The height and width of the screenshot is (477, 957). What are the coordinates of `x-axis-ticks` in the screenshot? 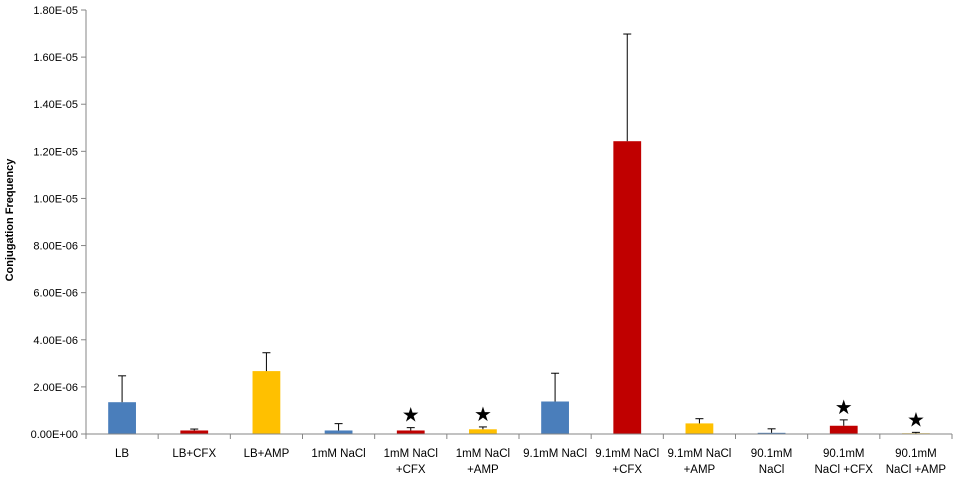 It's located at (519, 436).